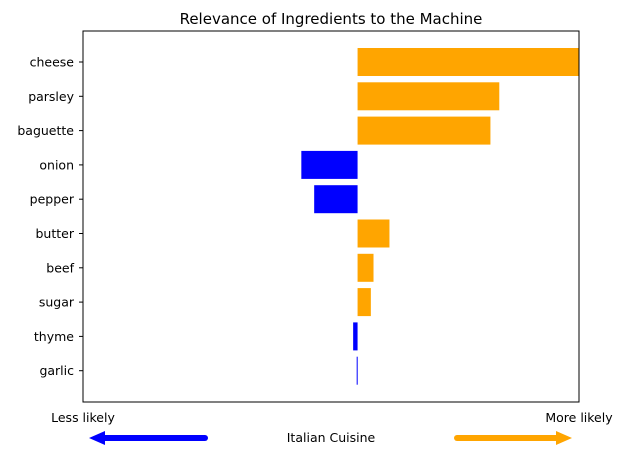 The height and width of the screenshot is (455, 626). Describe the element at coordinates (55, 233) in the screenshot. I see `y-tick-label-butter: butter` at that location.